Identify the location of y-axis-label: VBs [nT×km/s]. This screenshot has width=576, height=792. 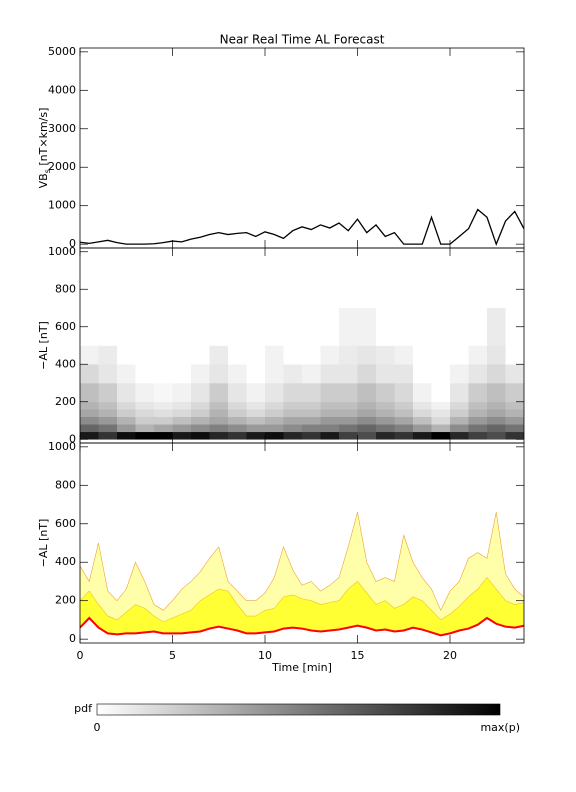
(44, 148).